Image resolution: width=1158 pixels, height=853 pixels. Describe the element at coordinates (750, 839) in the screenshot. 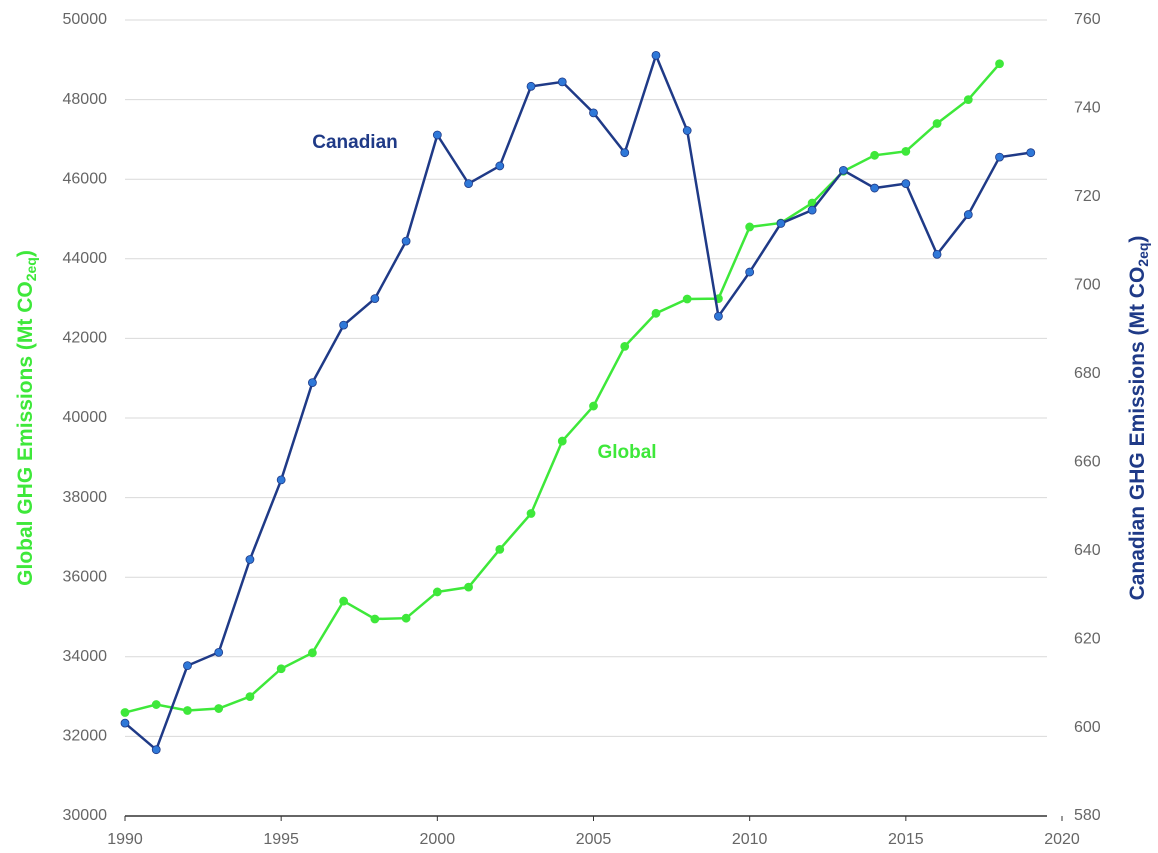

I see `x-tick-label: 2010` at that location.